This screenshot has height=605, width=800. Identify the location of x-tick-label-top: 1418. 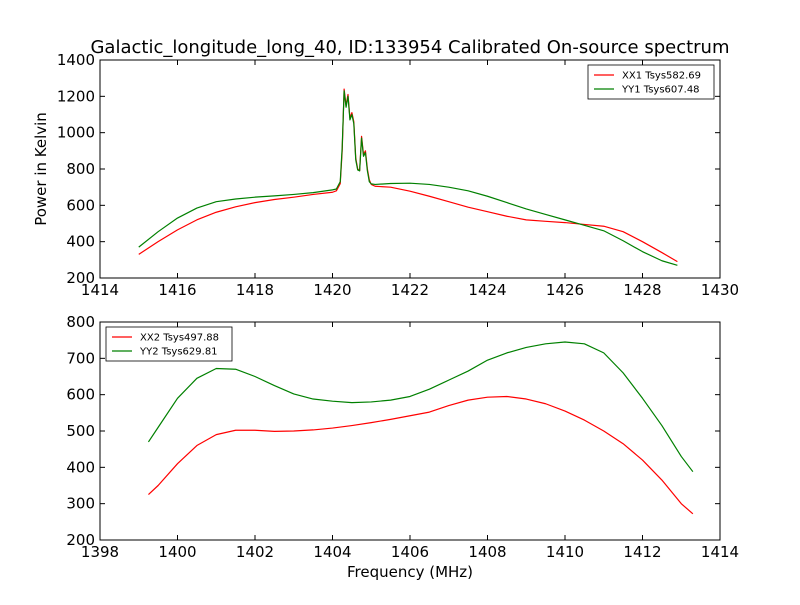
(255, 290).